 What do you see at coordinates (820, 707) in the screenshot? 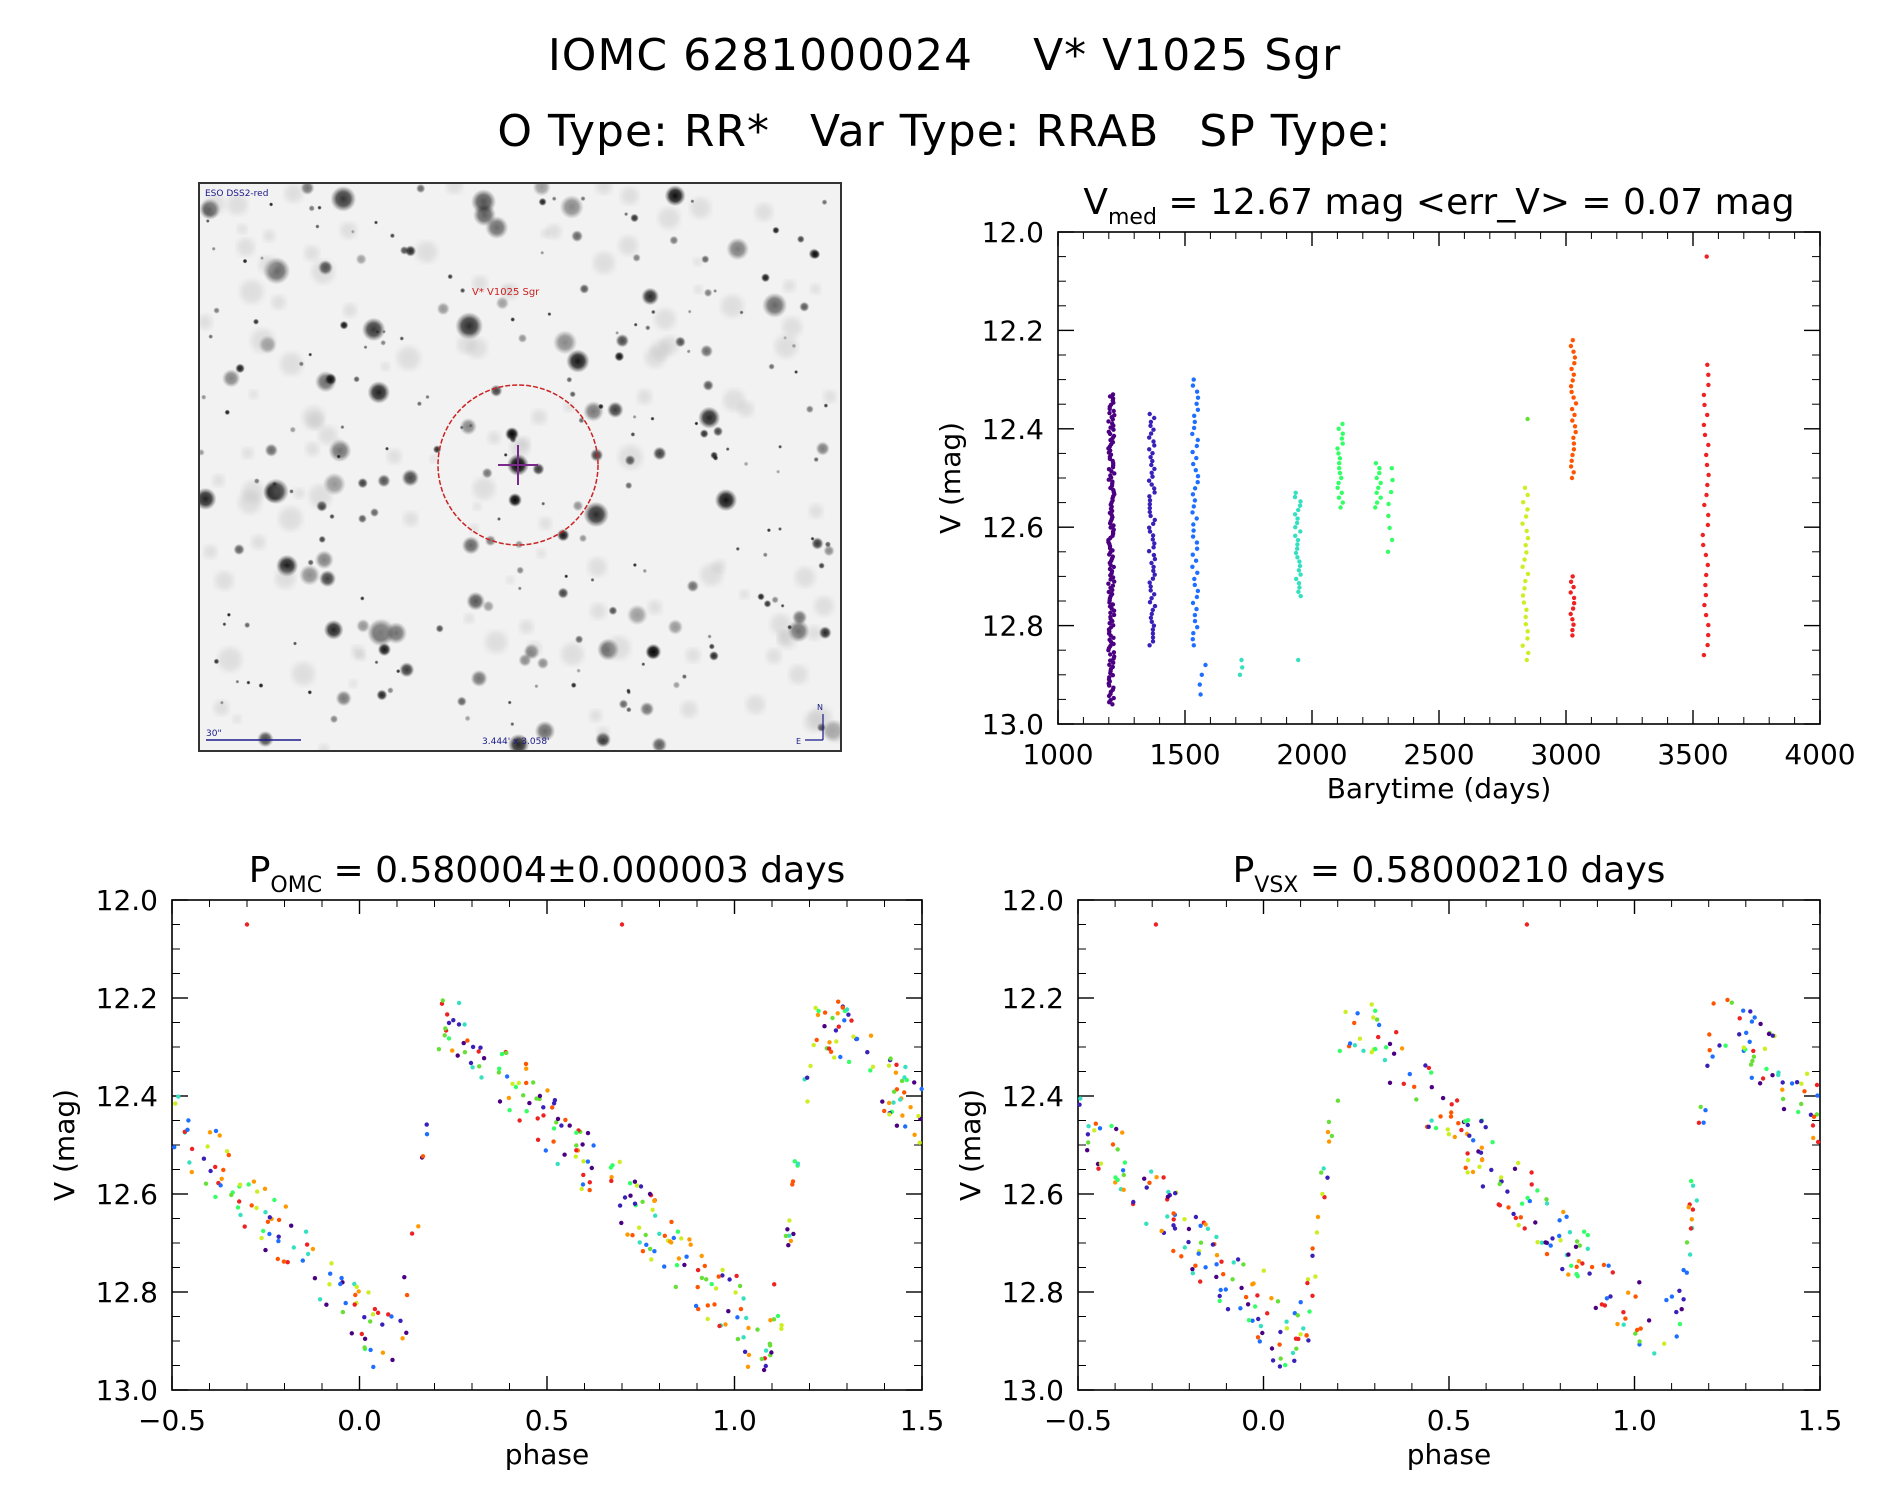
I see `north-label: N` at bounding box center [820, 707].